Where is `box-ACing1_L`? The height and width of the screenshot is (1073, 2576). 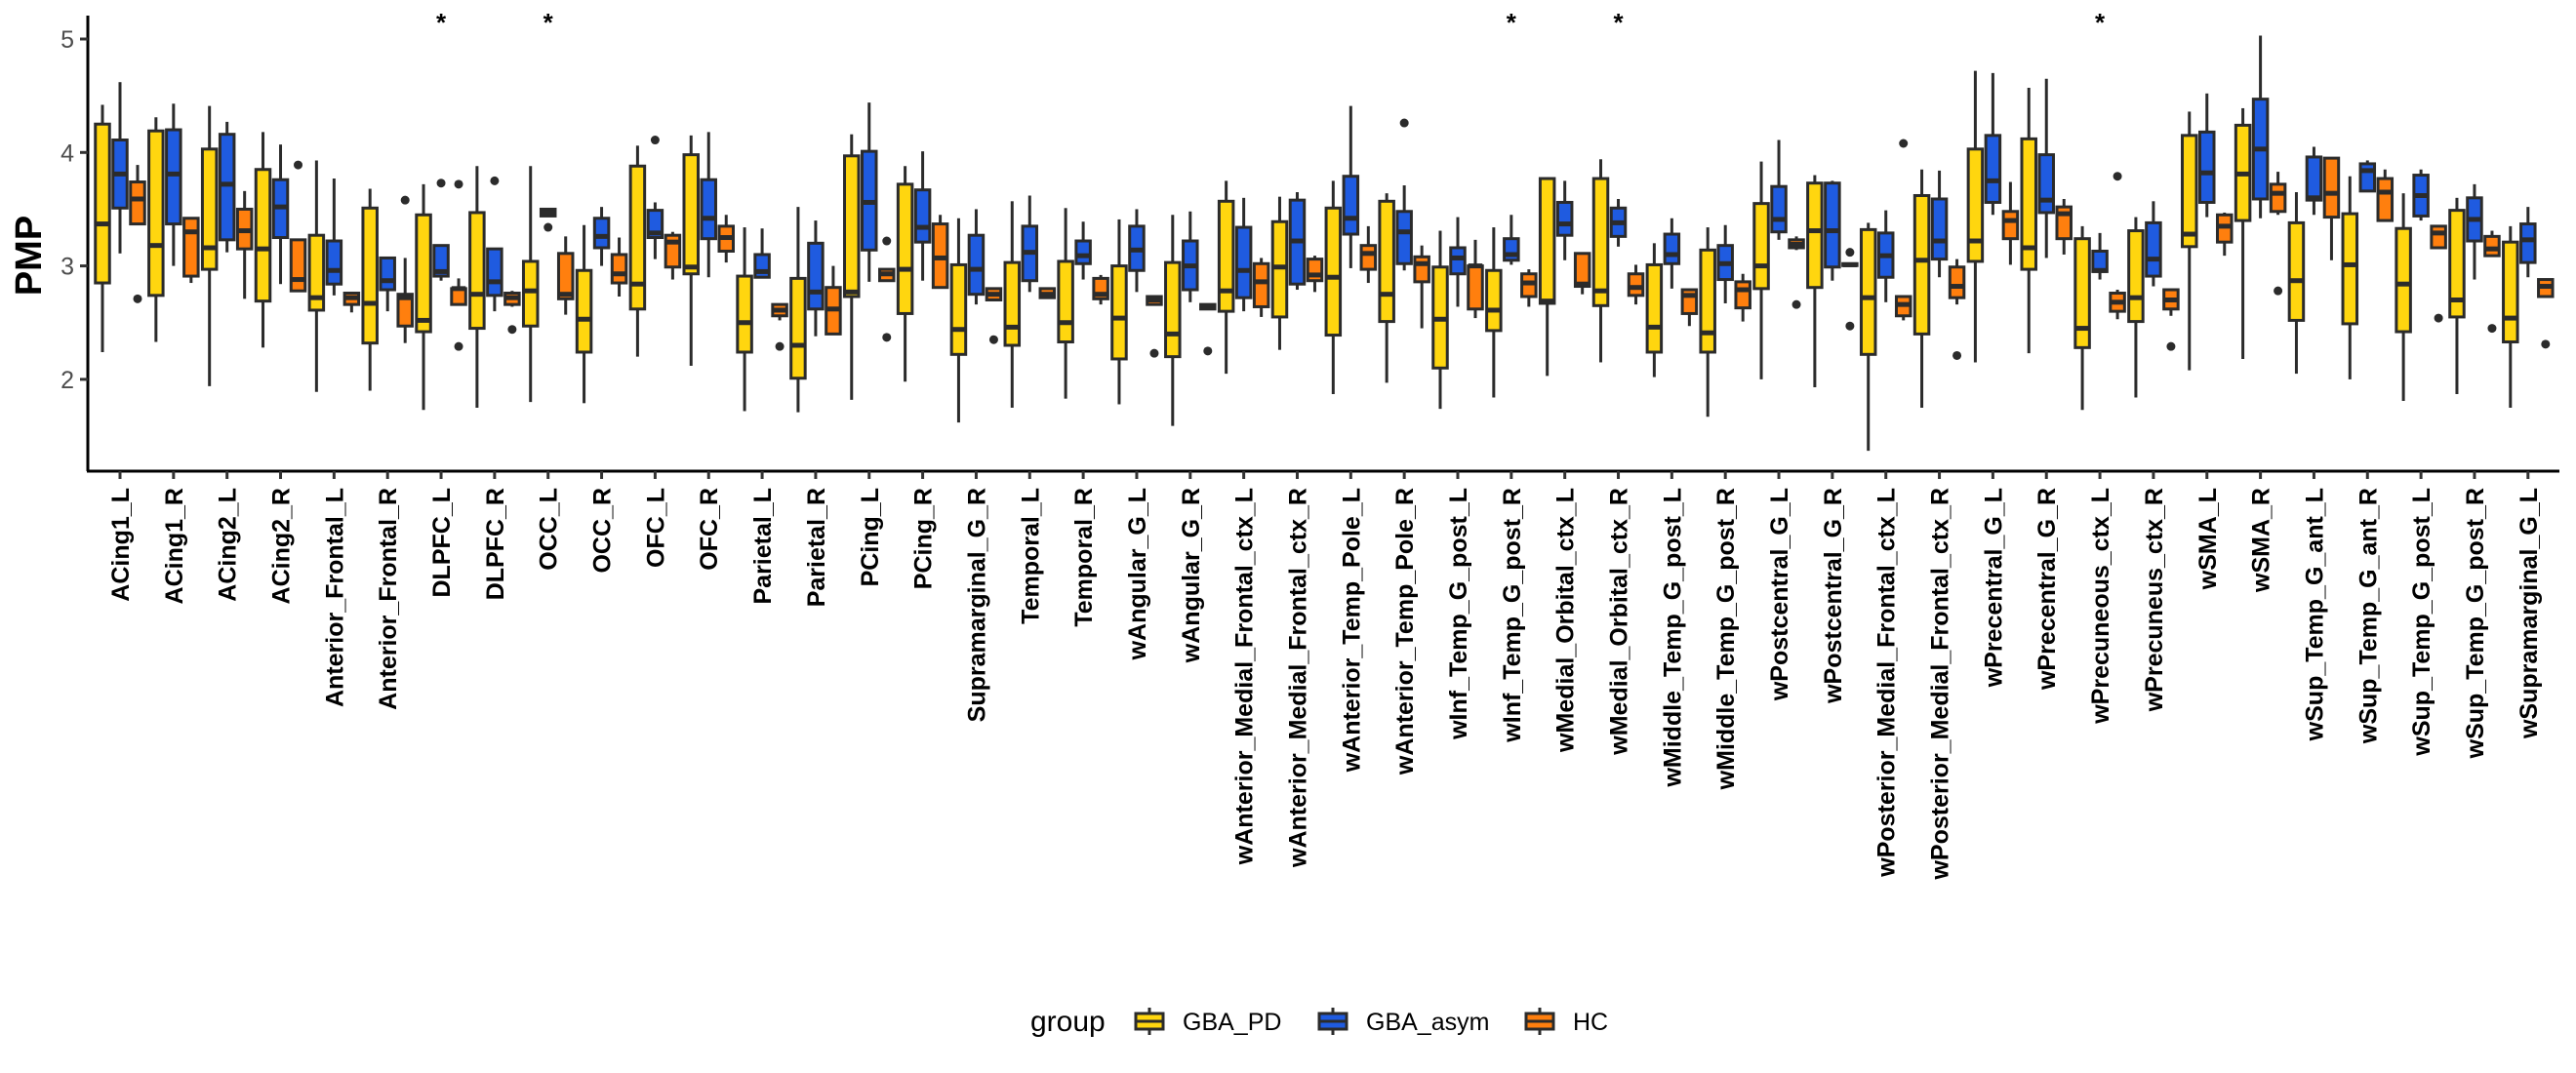
box-ACing1_L is located at coordinates (137, 234).